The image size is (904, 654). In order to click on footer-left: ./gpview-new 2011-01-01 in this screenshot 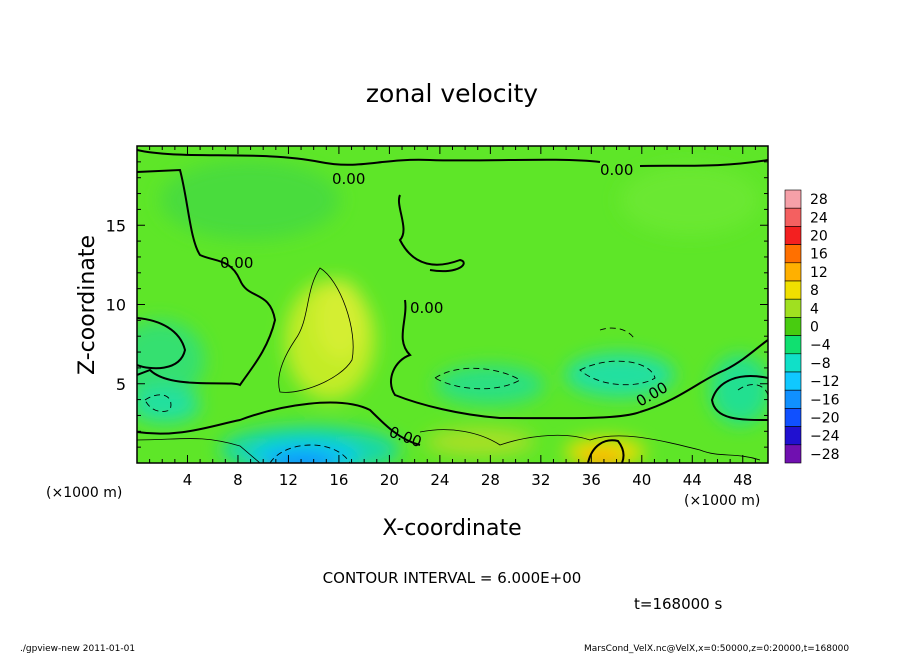, I will do `click(77, 649)`.